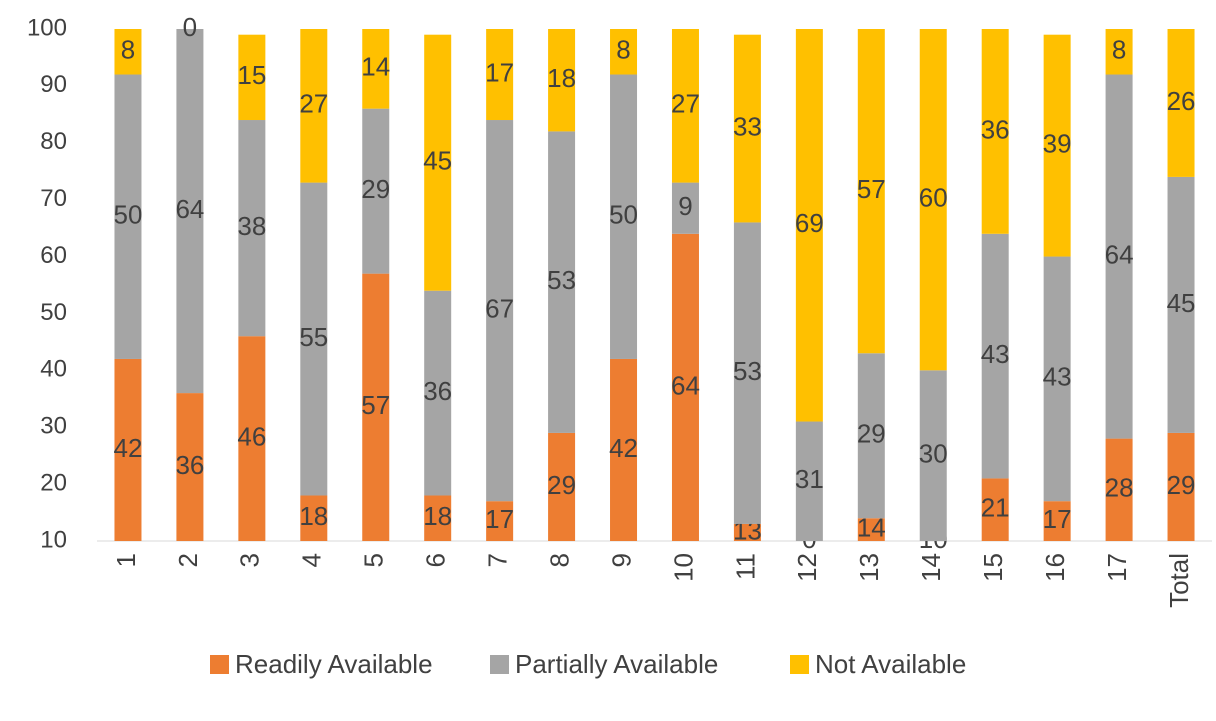 Image resolution: width=1216 pixels, height=721 pixels. What do you see at coordinates (1179, 580) in the screenshot?
I see `x-tick-label: Total` at bounding box center [1179, 580].